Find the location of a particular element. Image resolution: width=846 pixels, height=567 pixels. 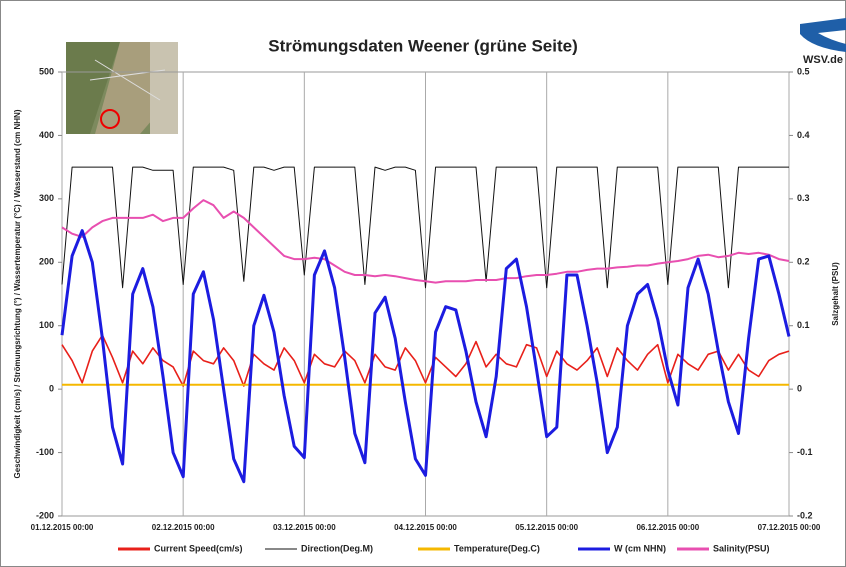

y2-tick-label: -0.1 is located at coordinates (805, 452).